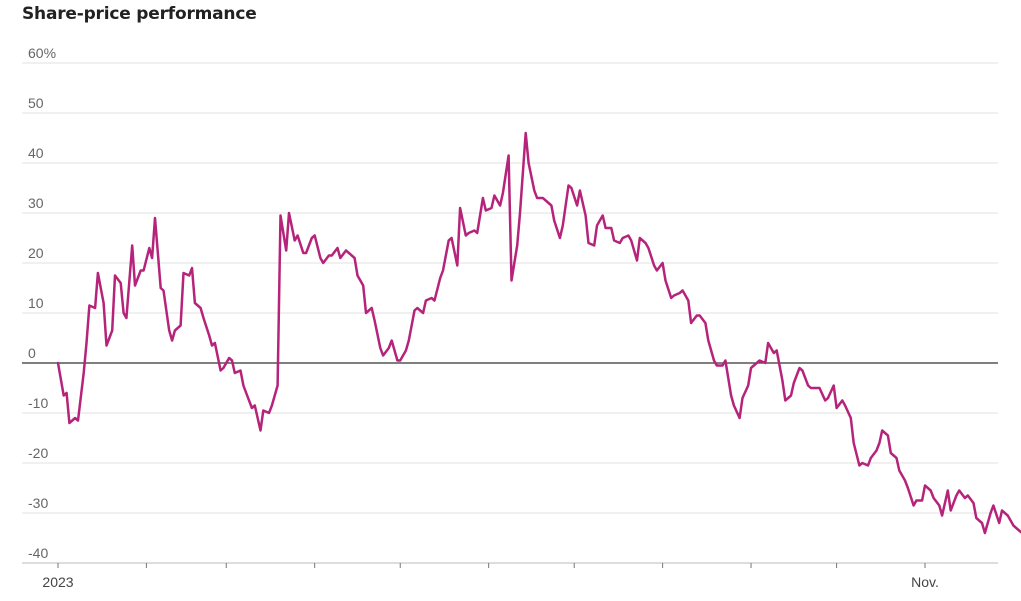 Image resolution: width=1021 pixels, height=601 pixels. What do you see at coordinates (36, 203) in the screenshot?
I see `y-tick-label: 30` at bounding box center [36, 203].